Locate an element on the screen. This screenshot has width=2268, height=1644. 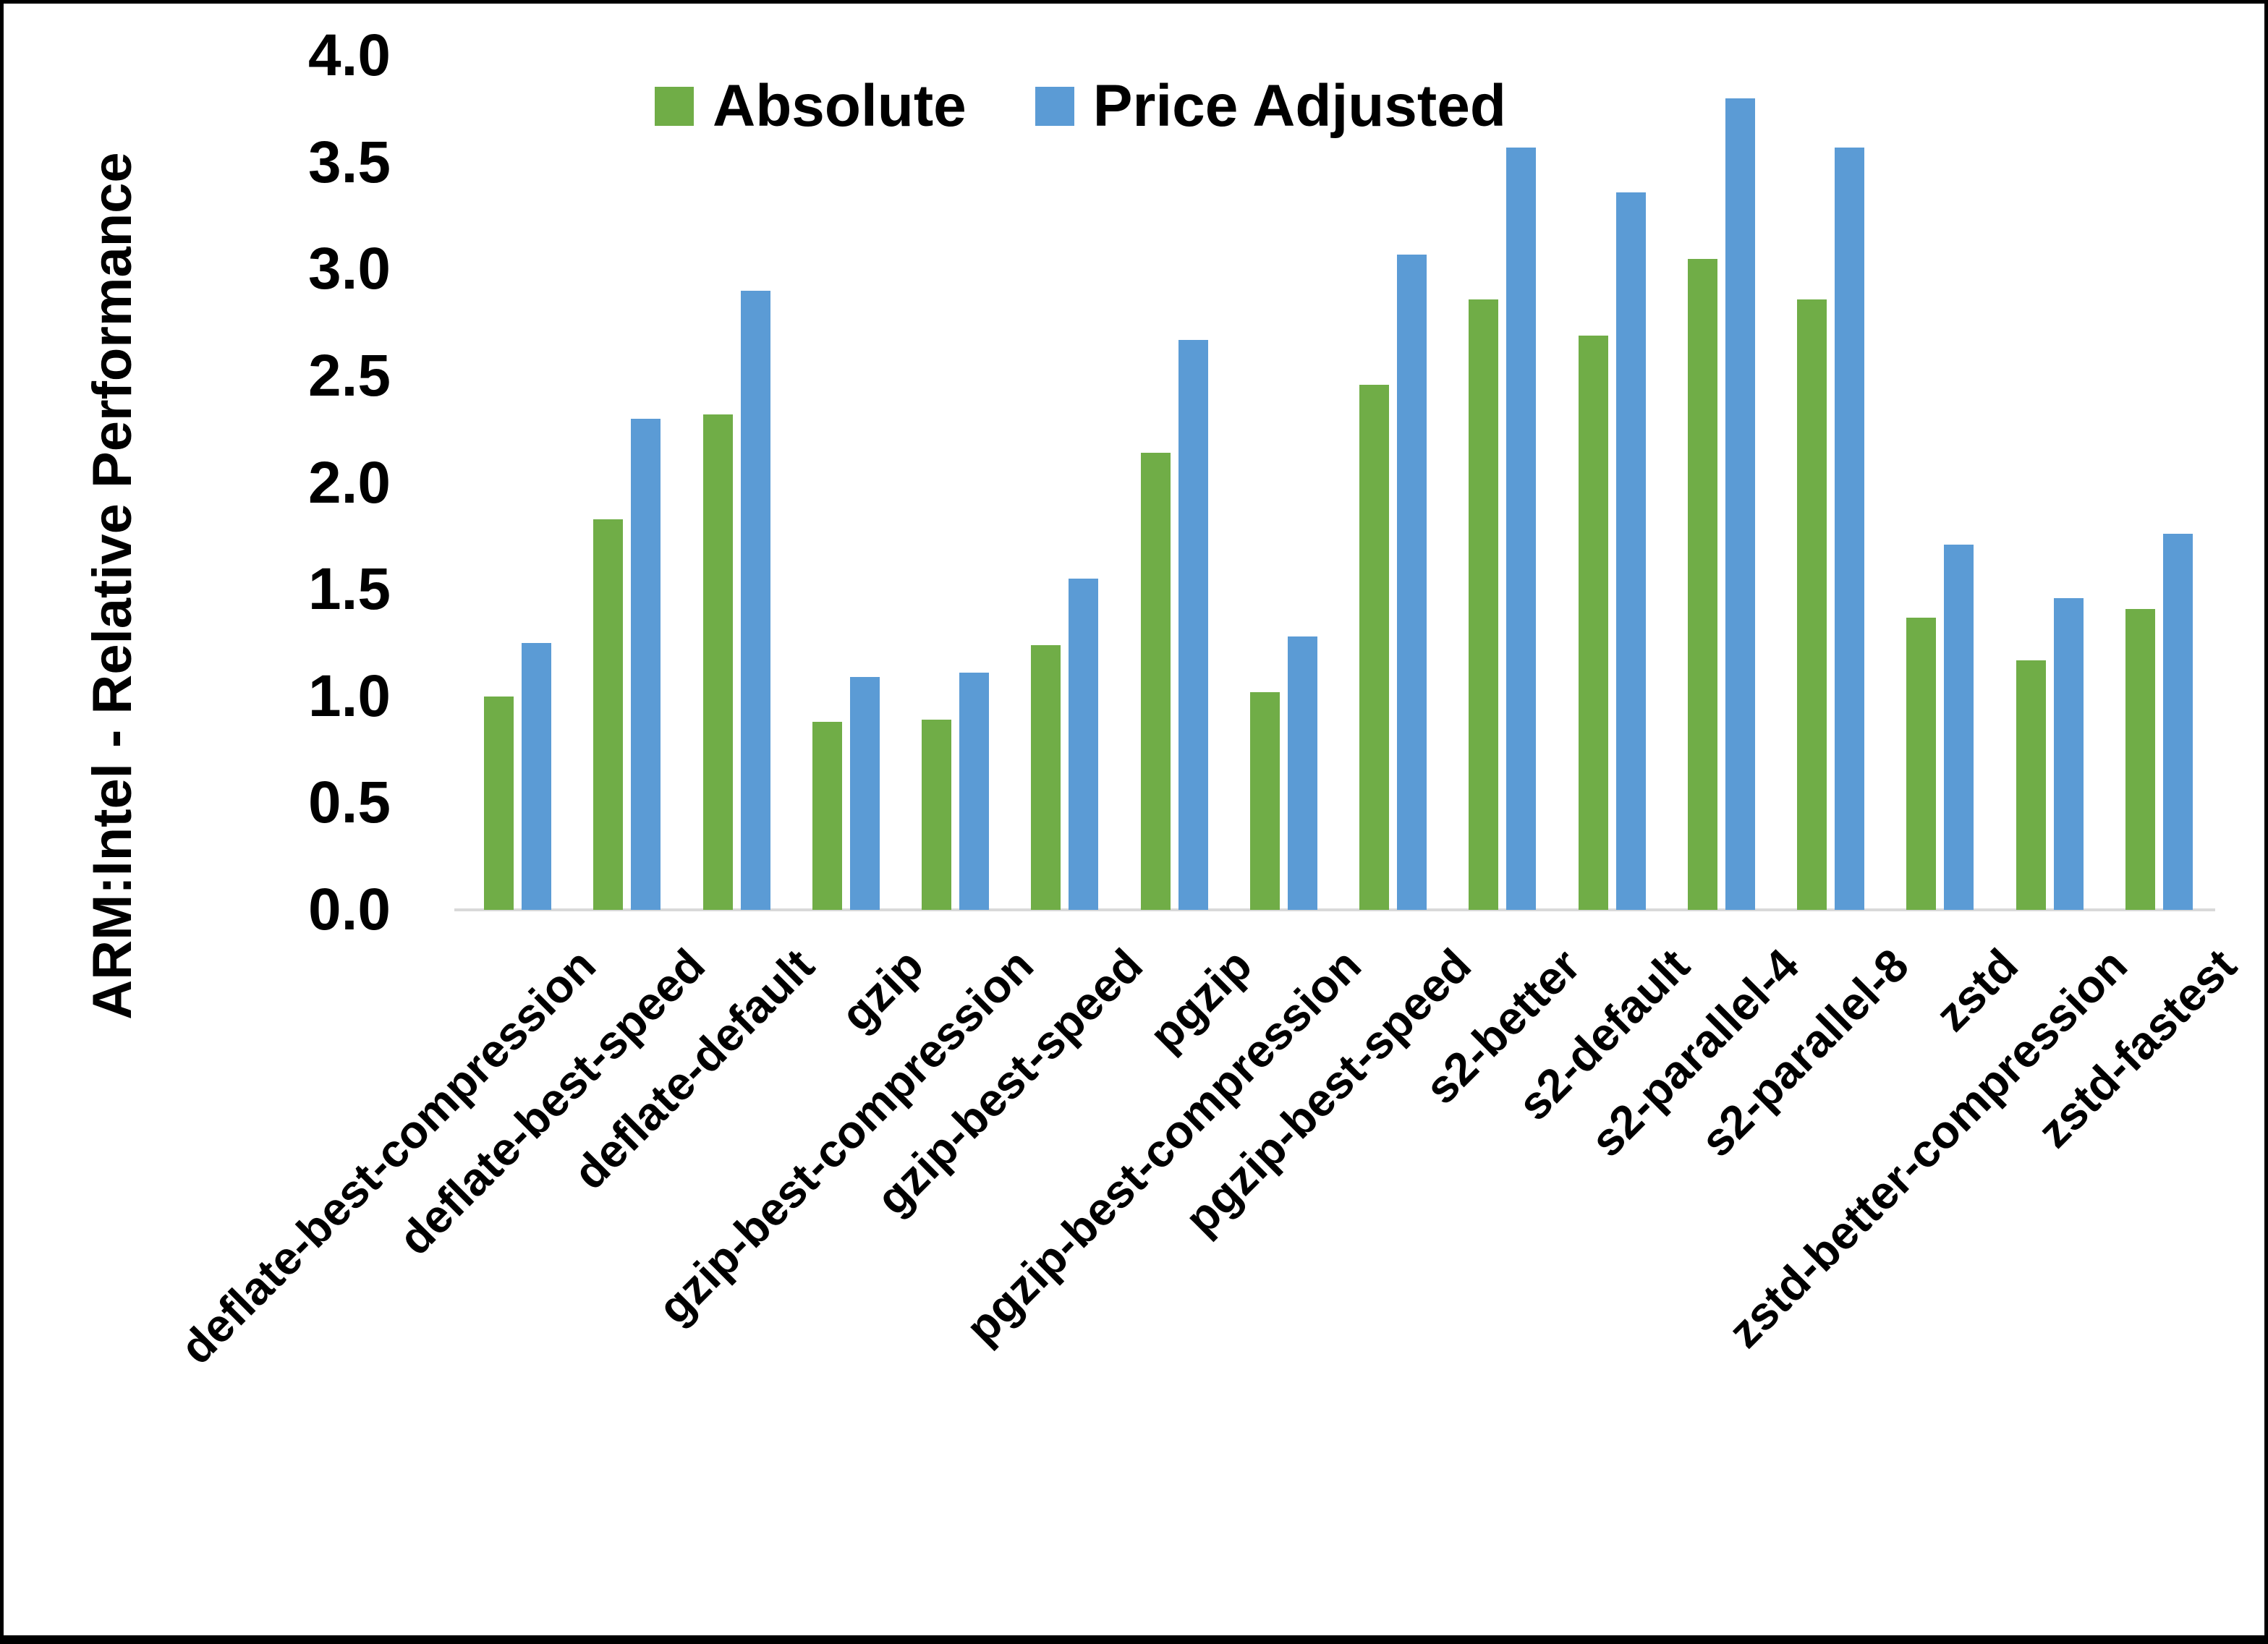
bar-zstd-price-adjusted is located at coordinates (1959, 727).